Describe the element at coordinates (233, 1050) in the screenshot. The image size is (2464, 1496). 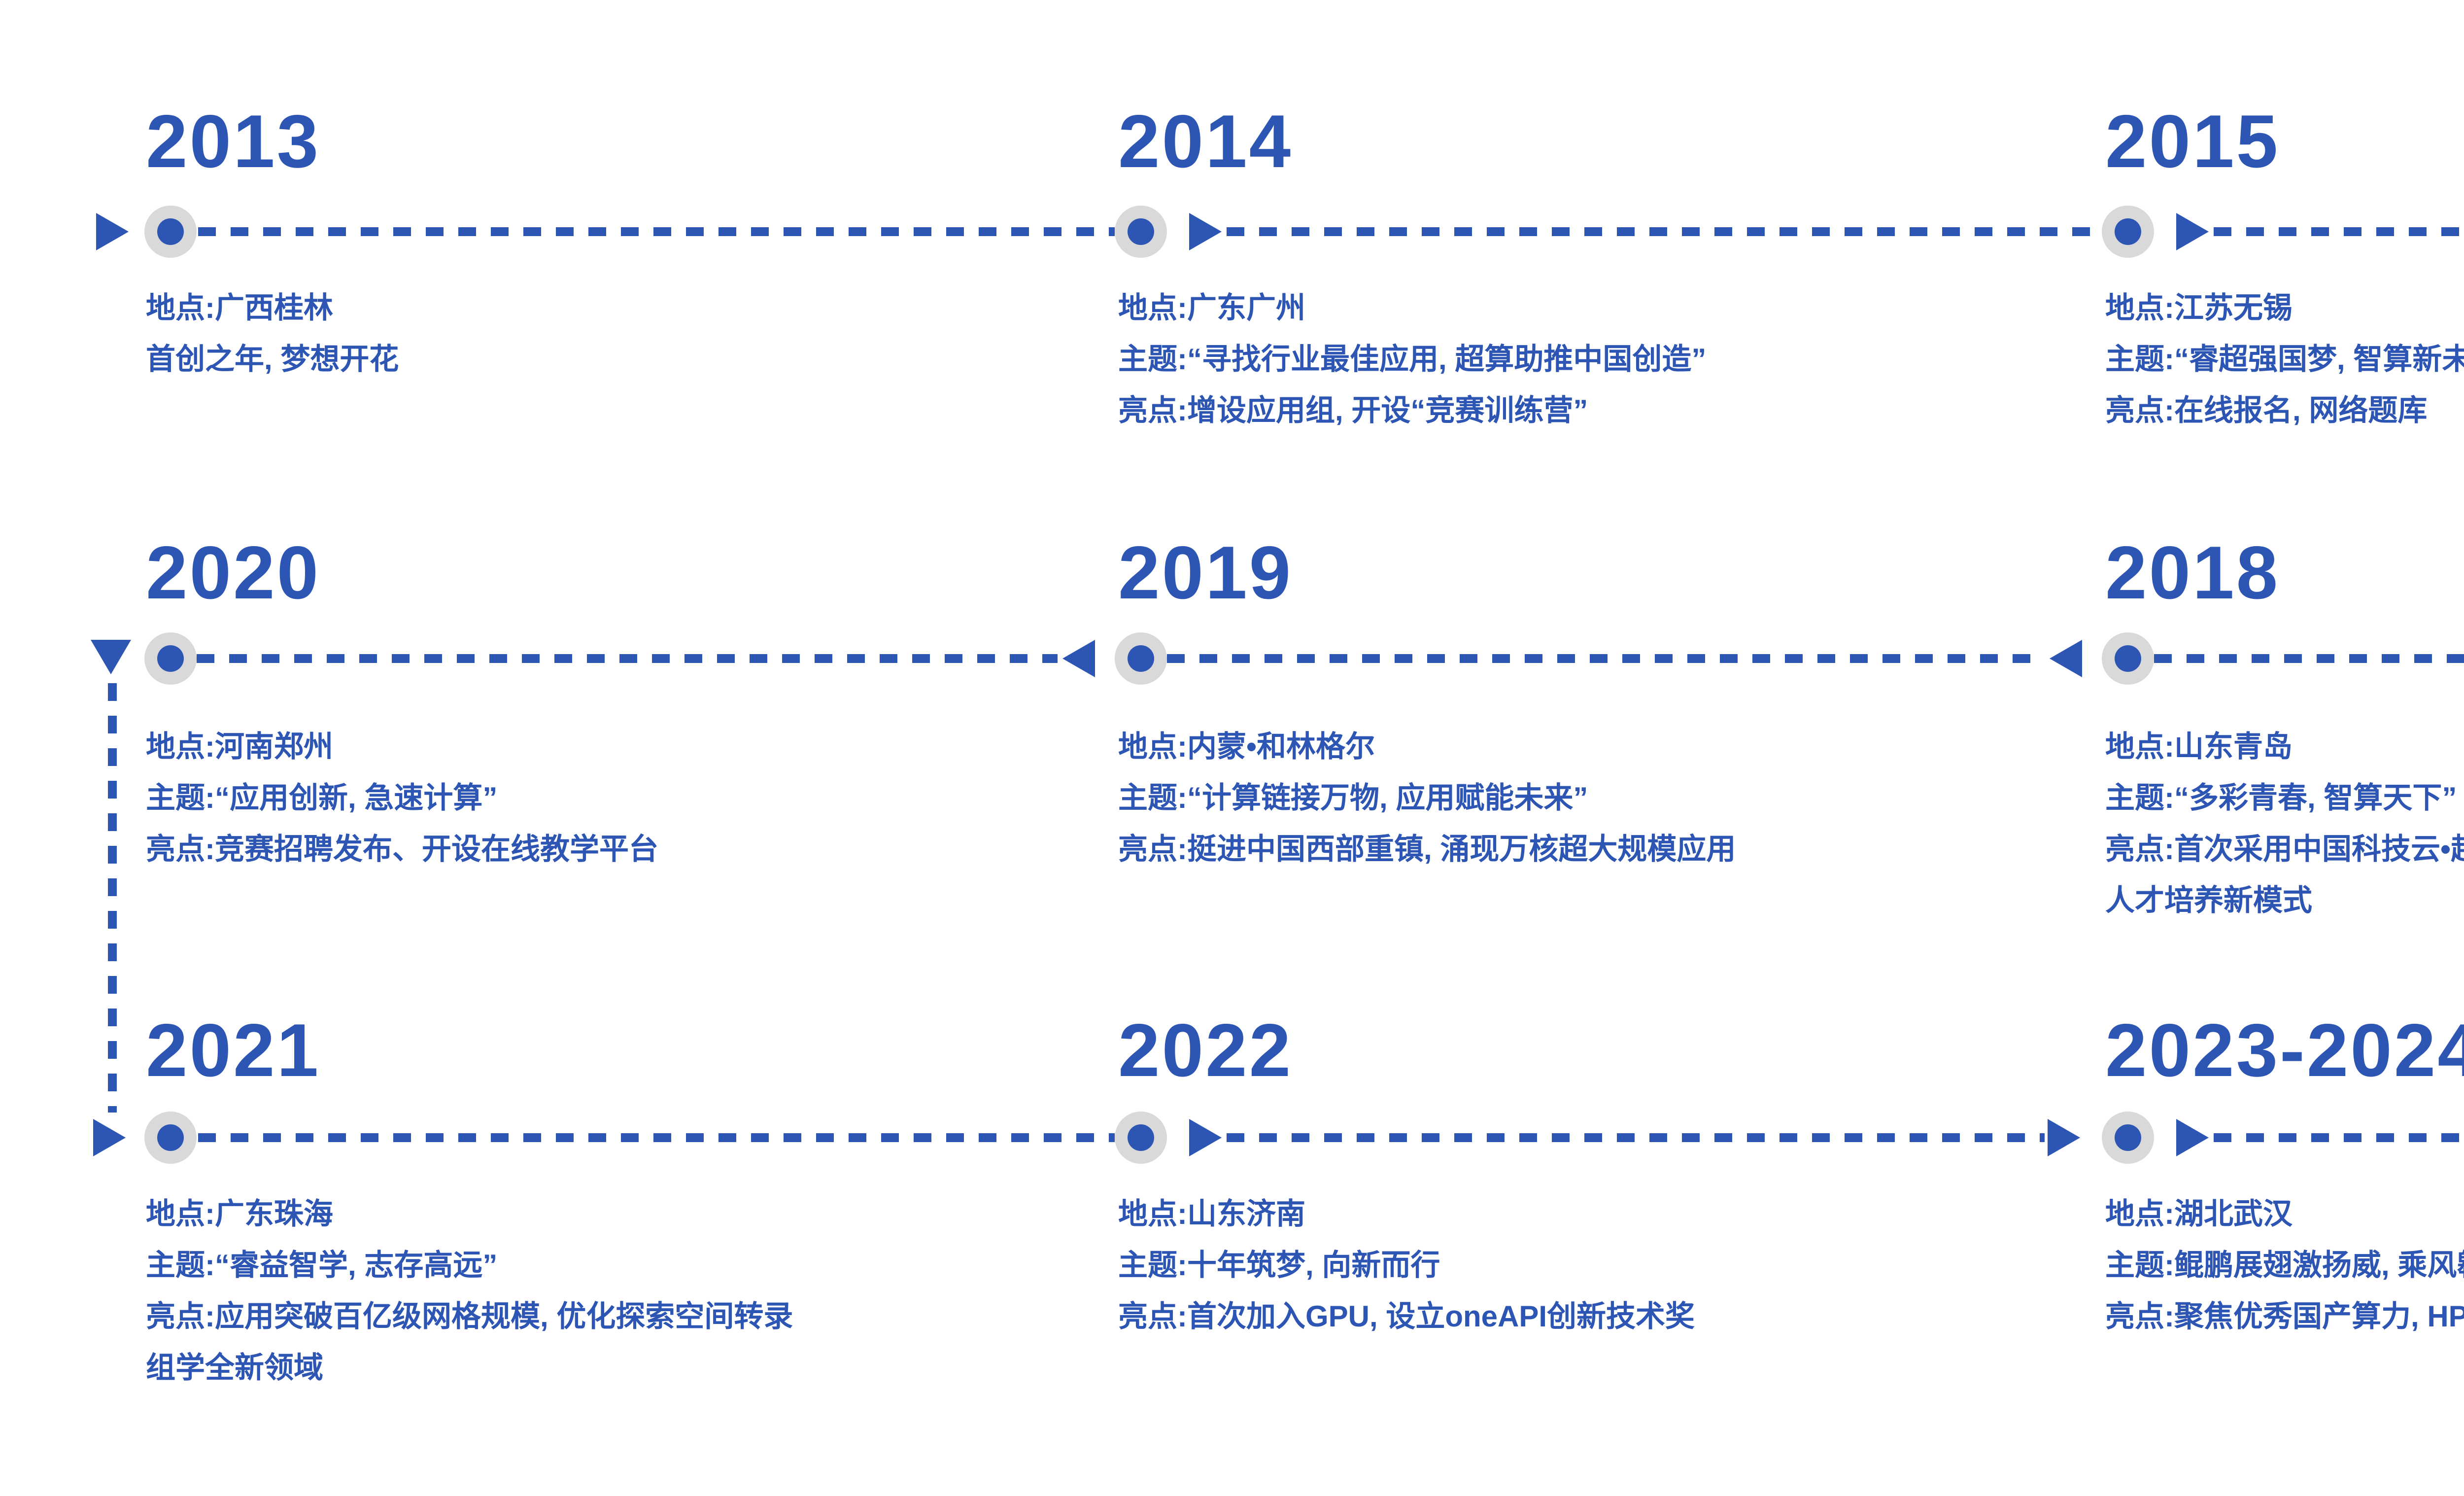
I see `event-year: 2021` at that location.